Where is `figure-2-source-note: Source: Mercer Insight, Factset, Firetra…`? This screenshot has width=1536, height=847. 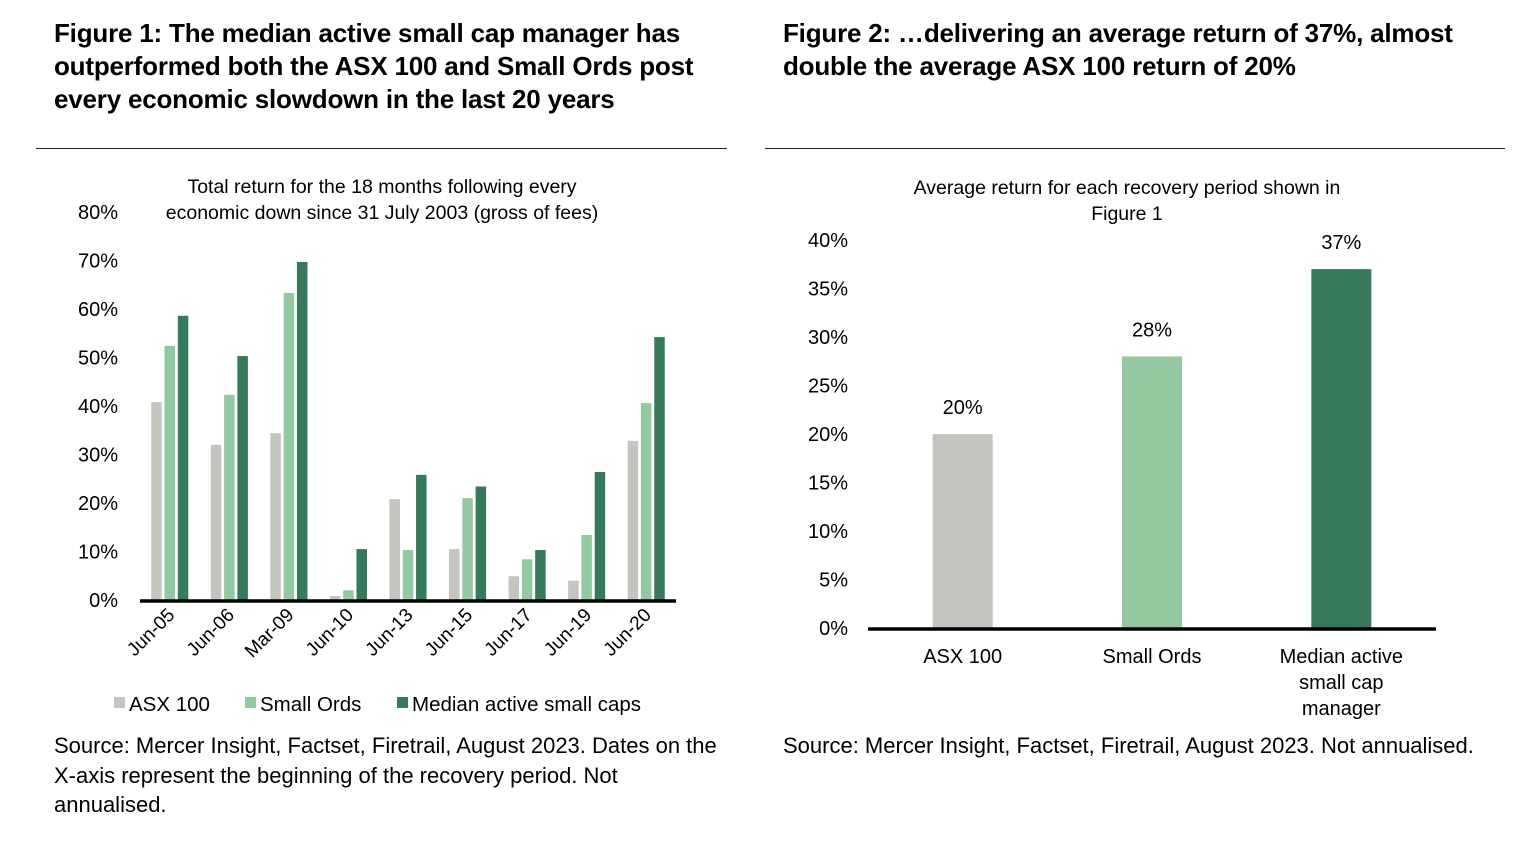
figure-2-source-note: Source: Mercer Insight, Factset, Firetra… is located at coordinates (1128, 745).